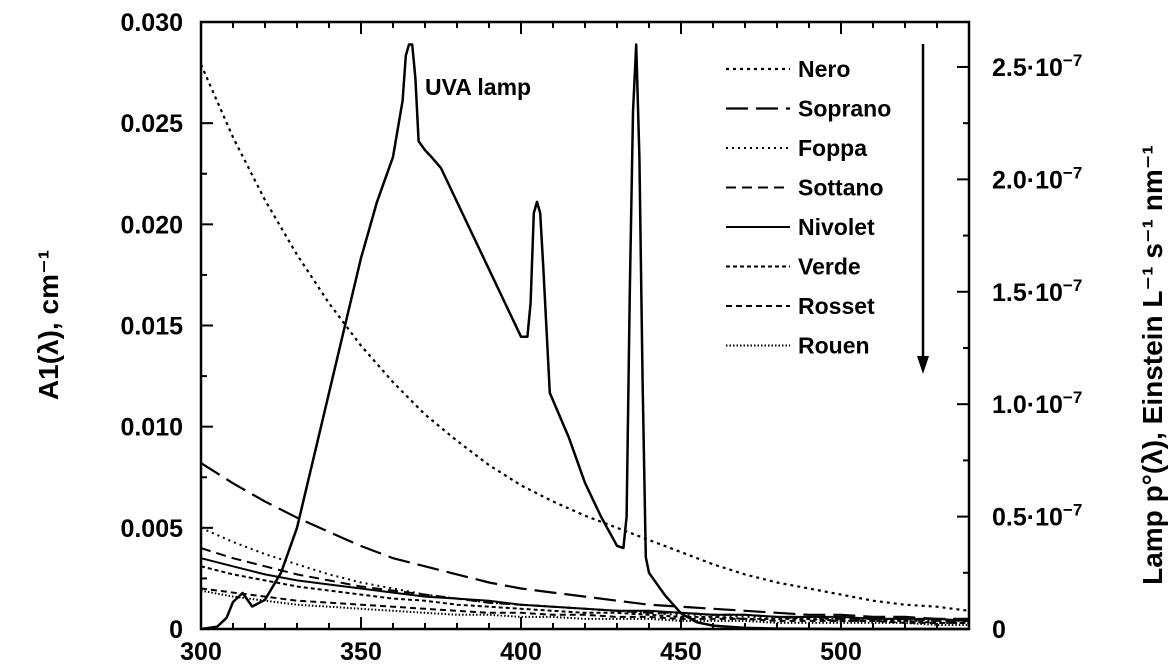 The height and width of the screenshot is (667, 1173). Describe the element at coordinates (584, 594) in the screenshot. I see `series-line-verde` at that location.